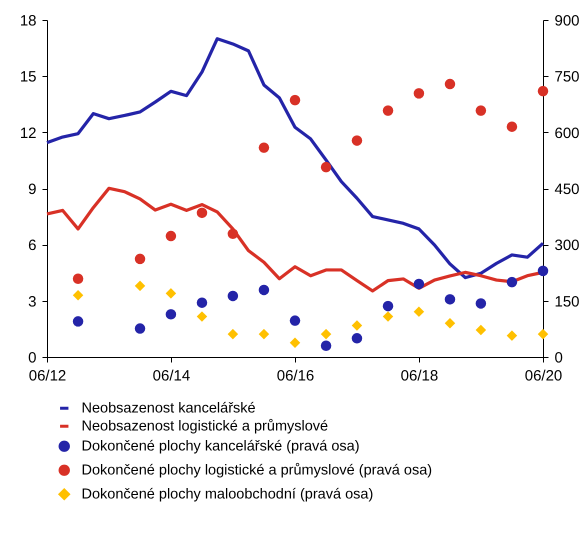 Image resolution: width=587 pixels, height=533 pixels. What do you see at coordinates (32, 301) in the screenshot?
I see `y-tick-label: 3` at bounding box center [32, 301].